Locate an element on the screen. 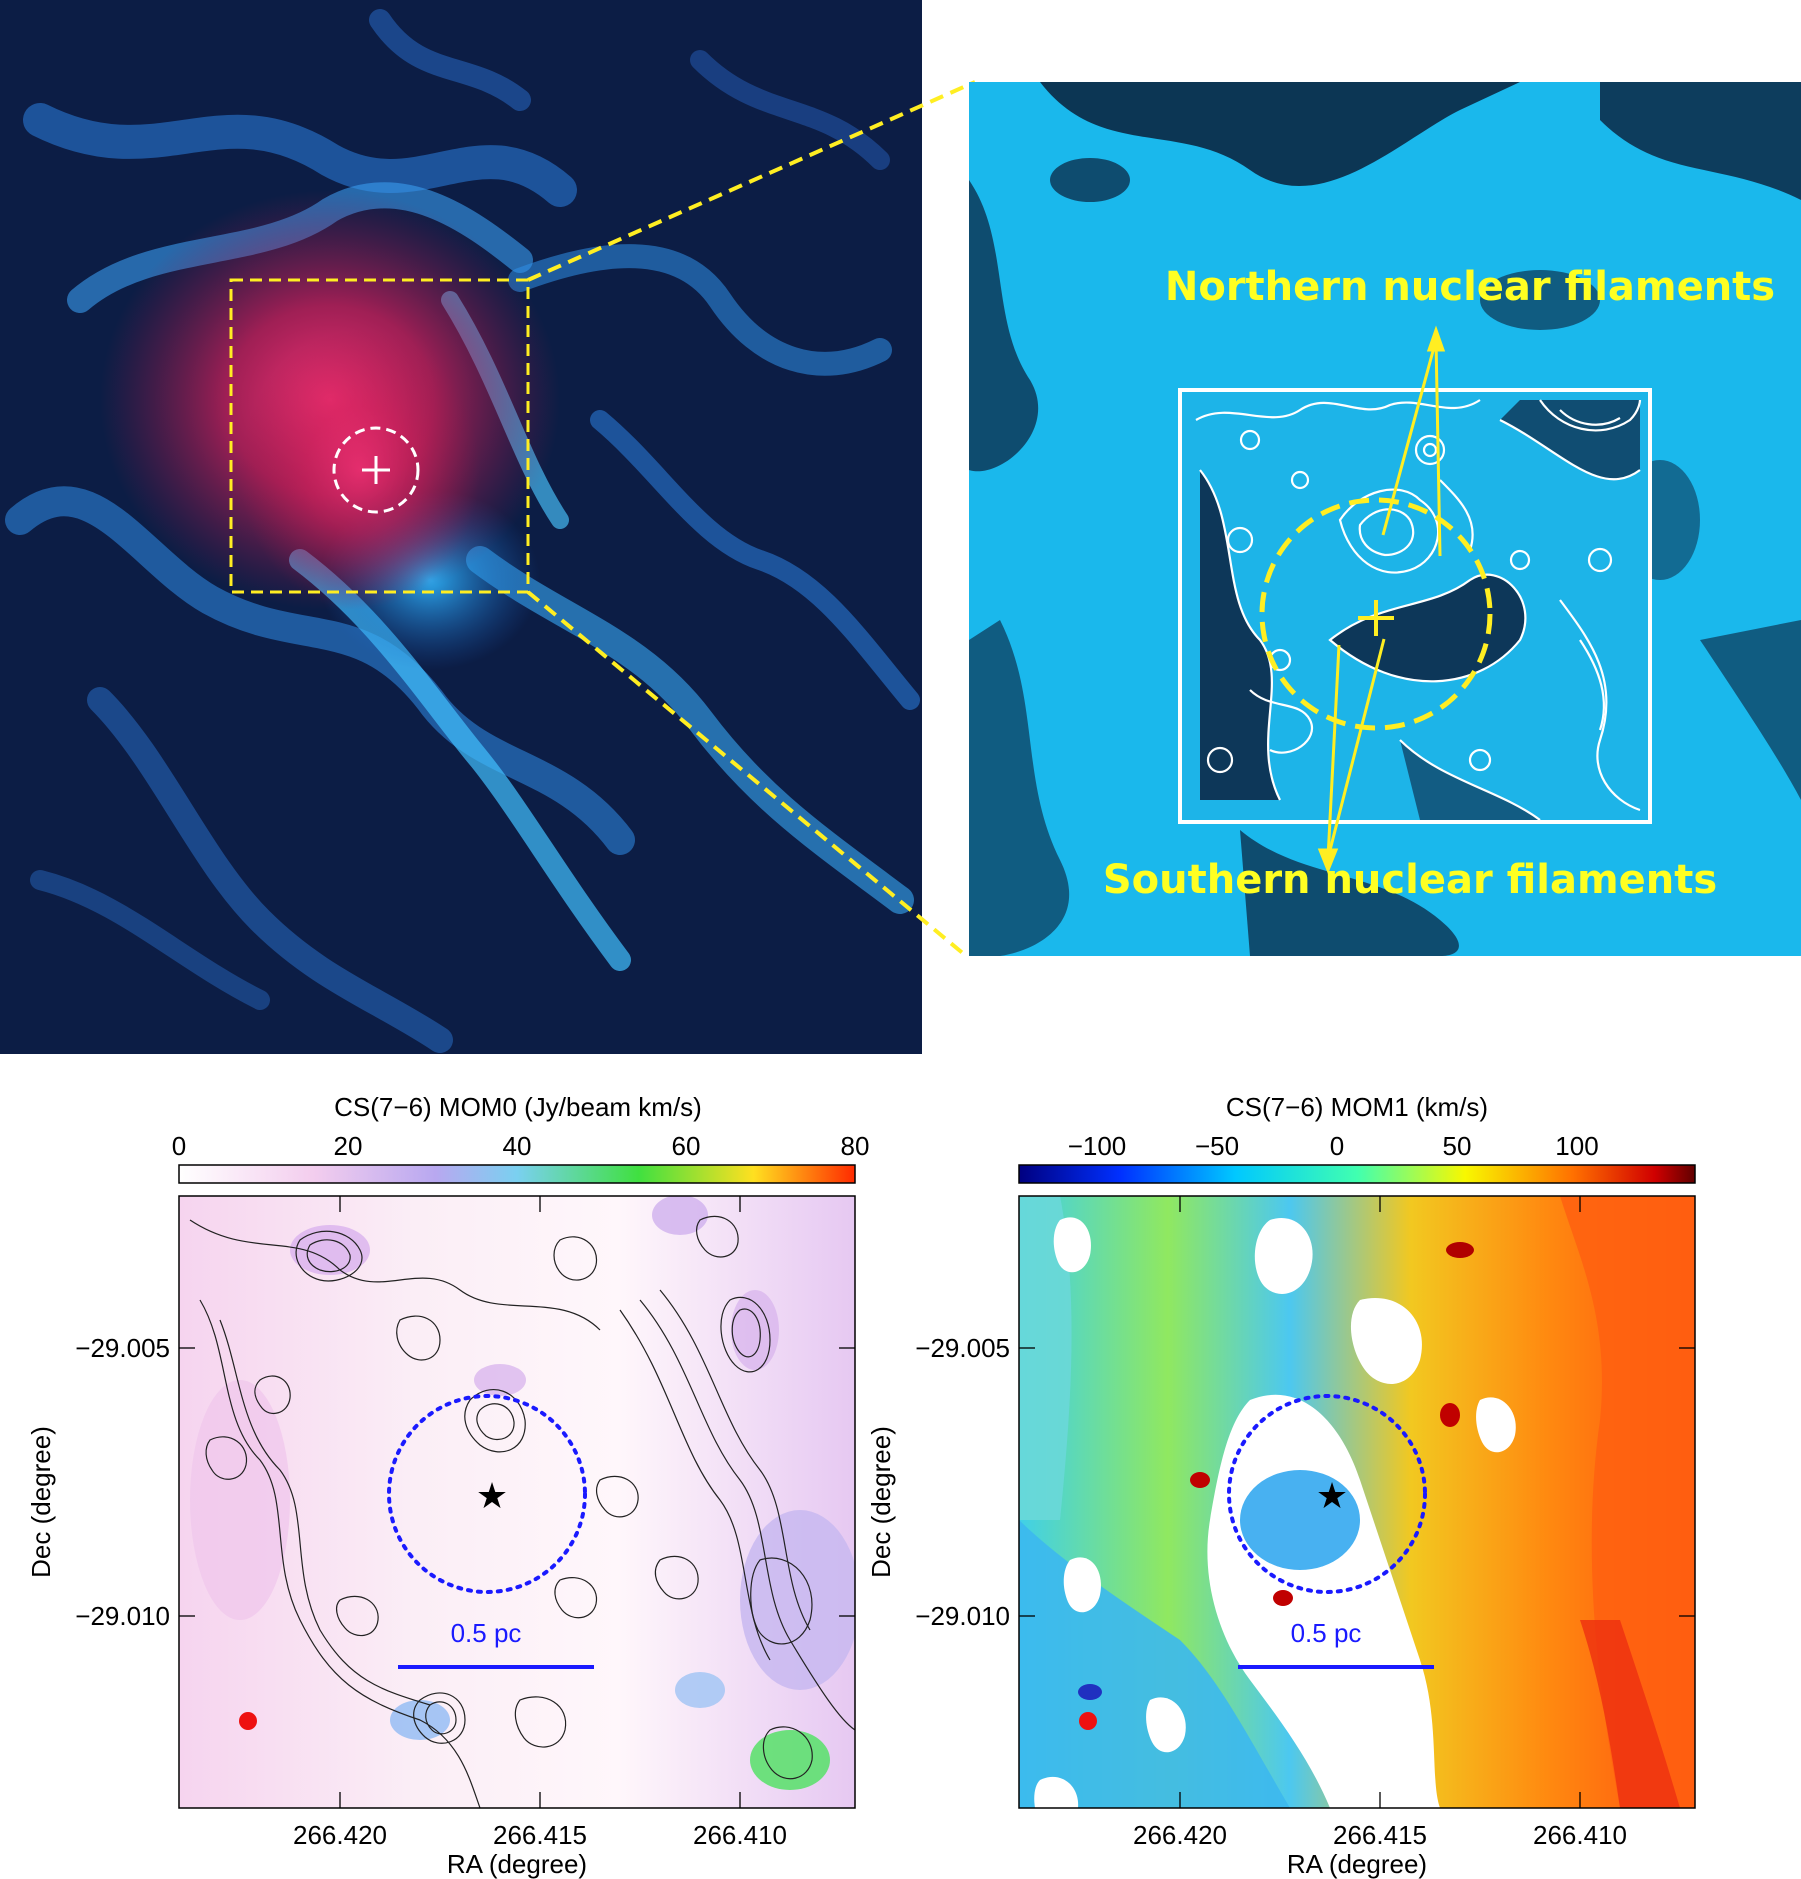 Image resolution: width=1801 pixels, height=1879 pixels. mom1-y-tick: −29.010 is located at coordinates (962, 1616).